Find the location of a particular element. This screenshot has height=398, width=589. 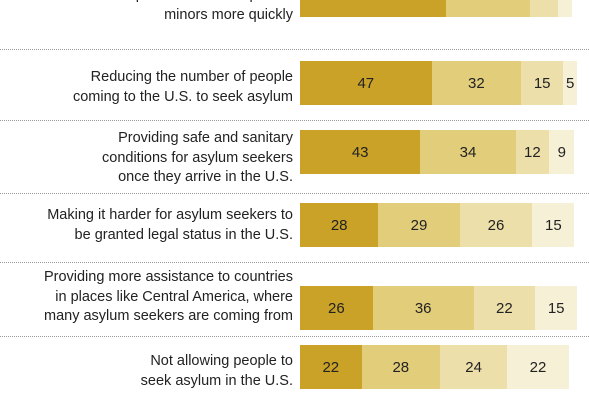

bar-segment: 47 is located at coordinates (366, 83).